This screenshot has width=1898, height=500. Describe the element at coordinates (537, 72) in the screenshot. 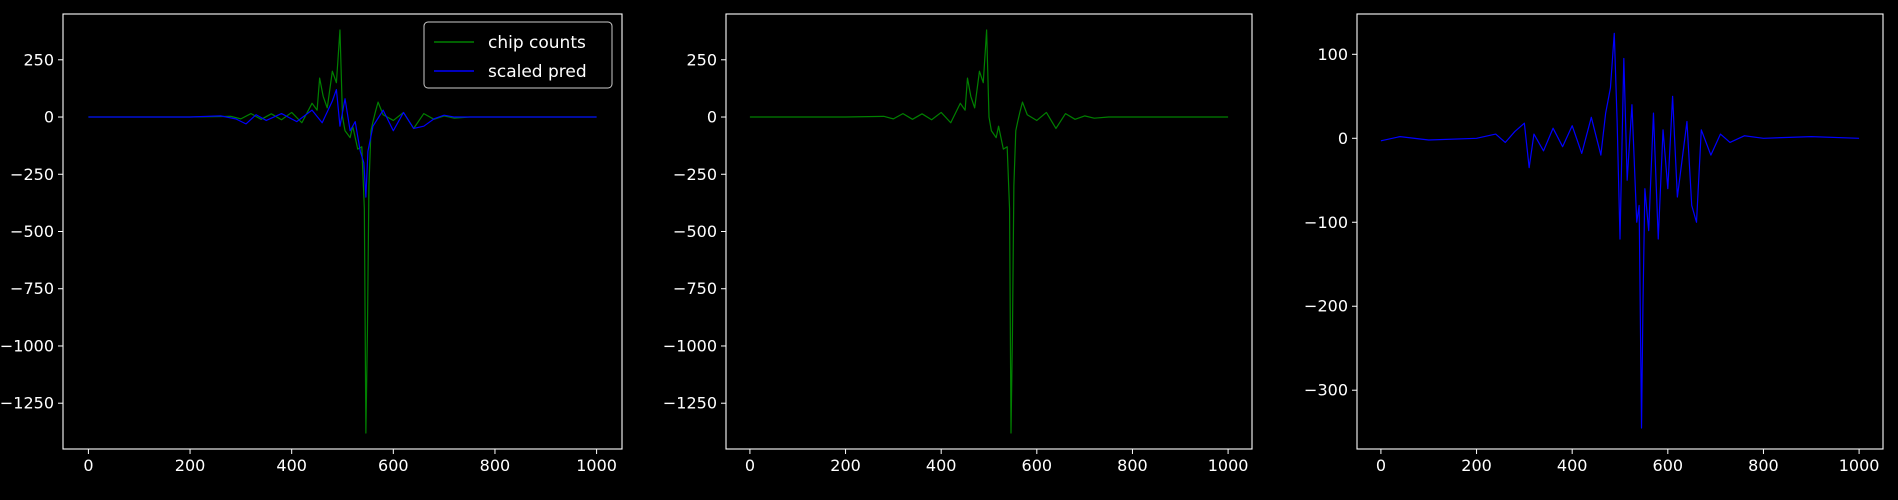

I see `legend-label: scaled pred` at that location.